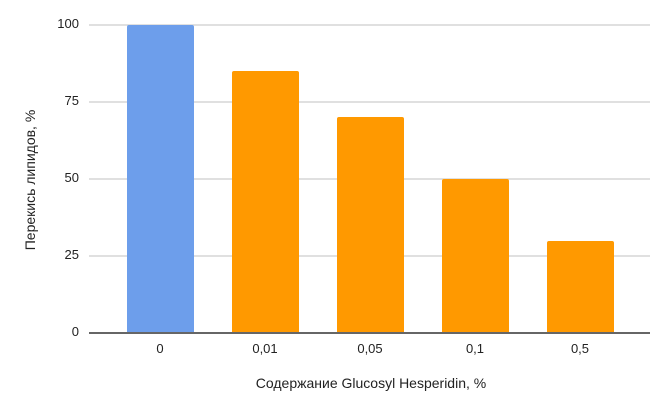 This screenshot has width=668, height=409. I want to click on x-axis-line, so click(369, 333).